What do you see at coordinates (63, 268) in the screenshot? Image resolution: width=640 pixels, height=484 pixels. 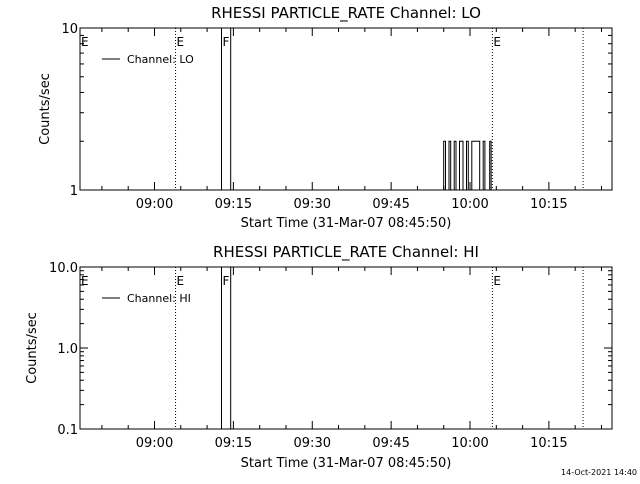 I see `y-tick-label: 10.0` at bounding box center [63, 268].